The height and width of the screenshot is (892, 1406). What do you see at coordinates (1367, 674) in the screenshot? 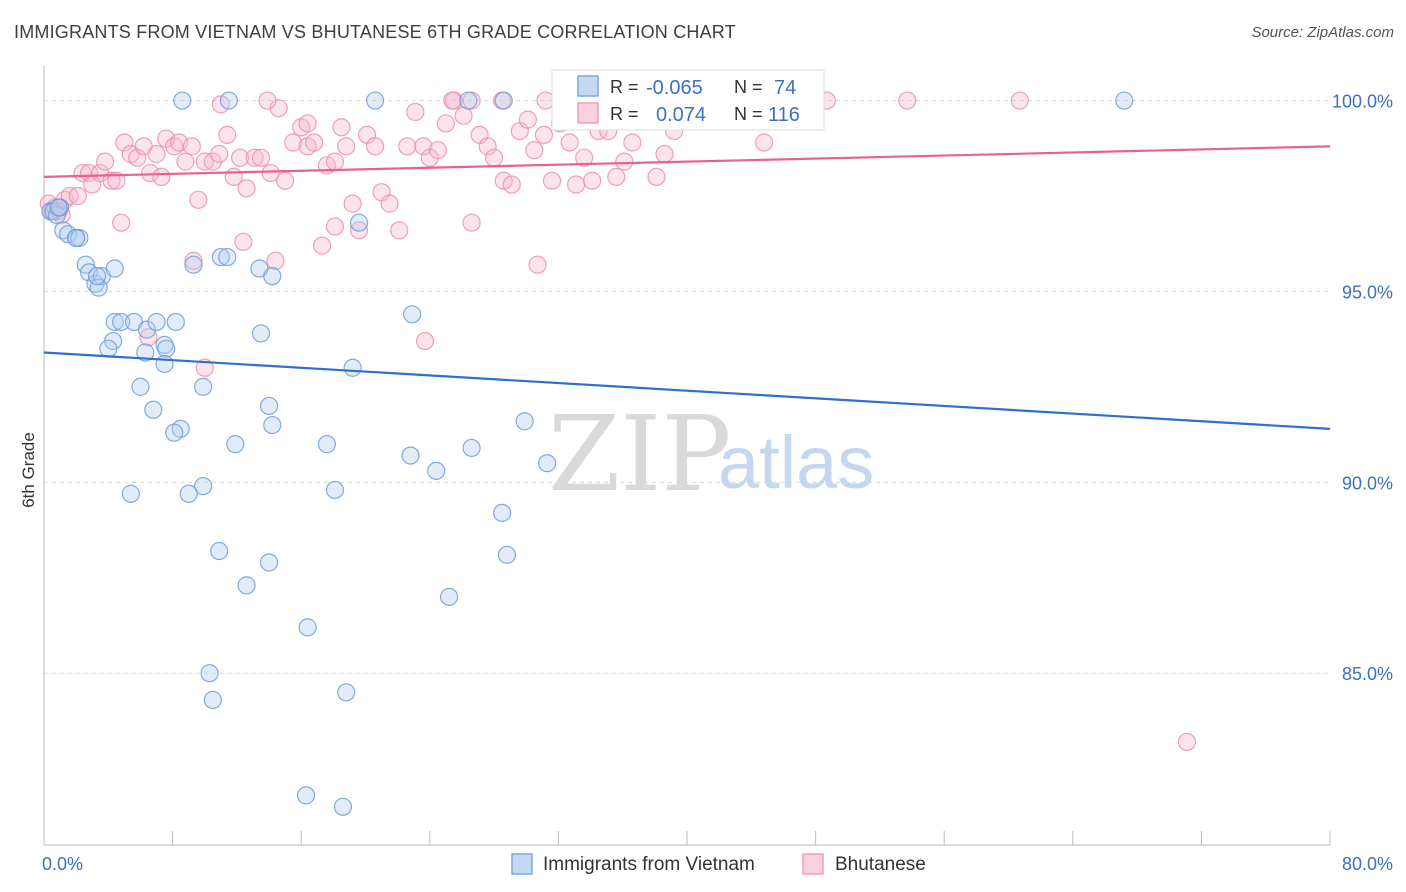
I see `y-tick-label: 85.0%` at bounding box center [1367, 674].